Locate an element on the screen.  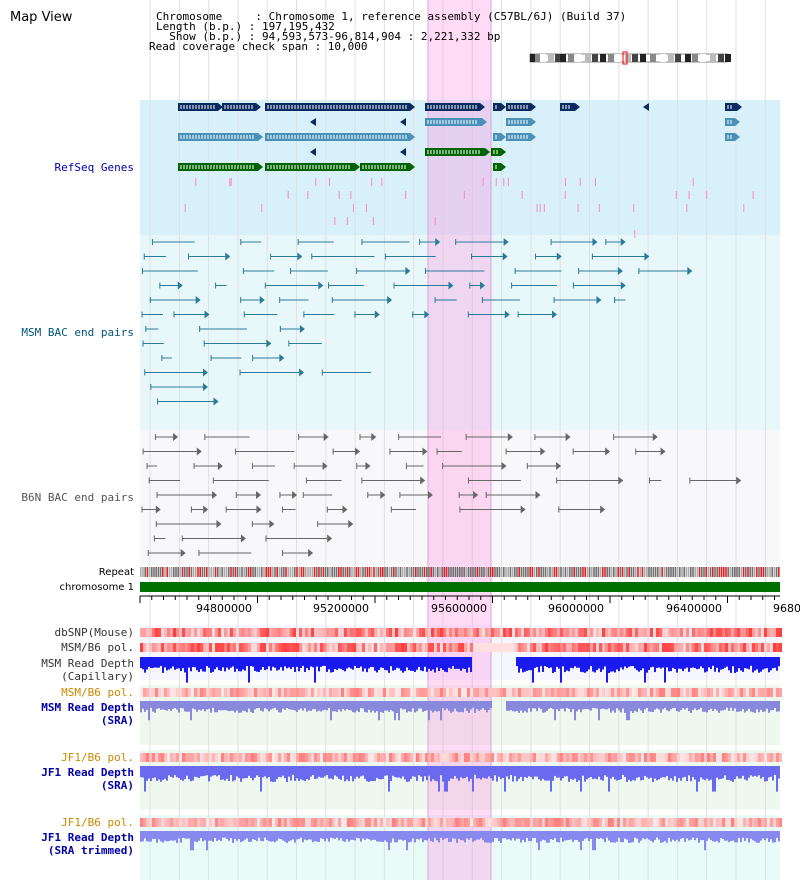
msm-bac-pair-arrow is located at coordinates (207, 314).